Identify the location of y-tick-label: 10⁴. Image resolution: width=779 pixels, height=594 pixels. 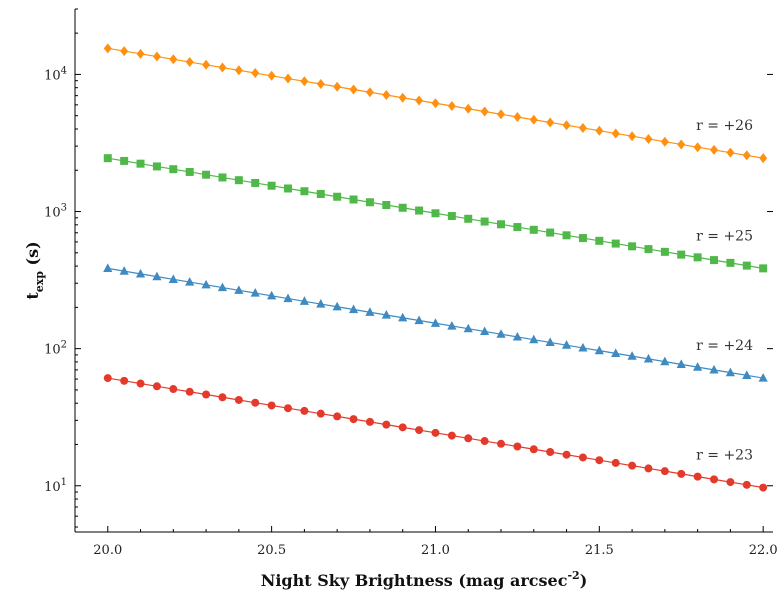
(55, 74).